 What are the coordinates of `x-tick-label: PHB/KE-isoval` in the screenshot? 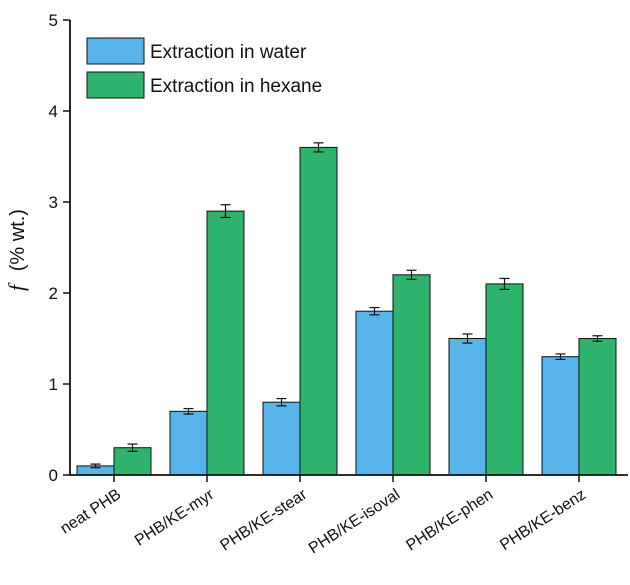 It's located at (354, 521).